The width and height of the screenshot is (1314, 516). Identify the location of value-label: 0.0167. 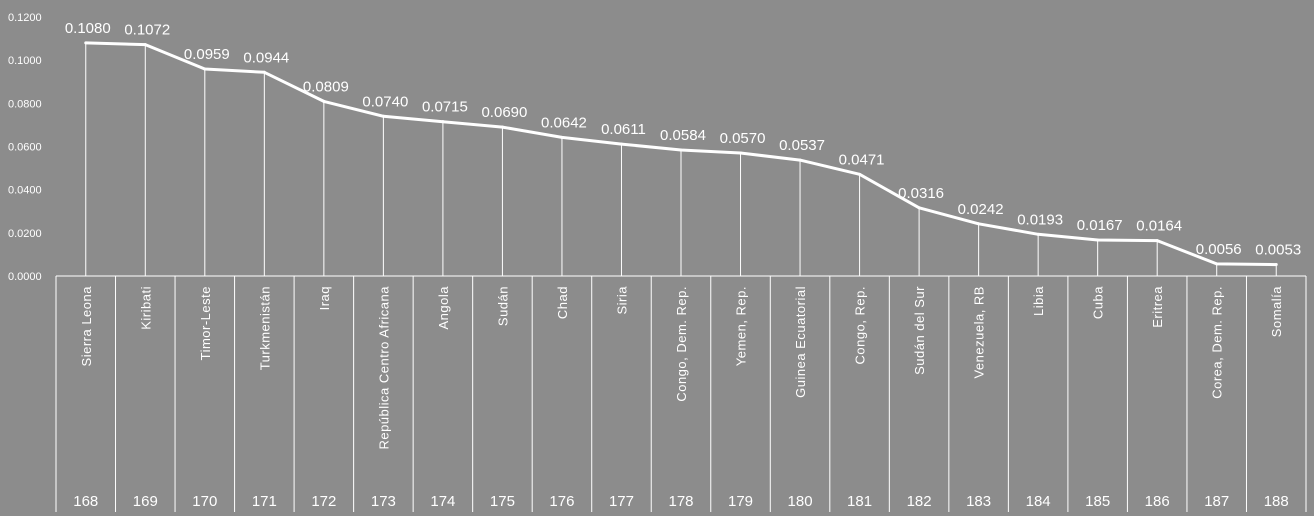
(1100, 225).